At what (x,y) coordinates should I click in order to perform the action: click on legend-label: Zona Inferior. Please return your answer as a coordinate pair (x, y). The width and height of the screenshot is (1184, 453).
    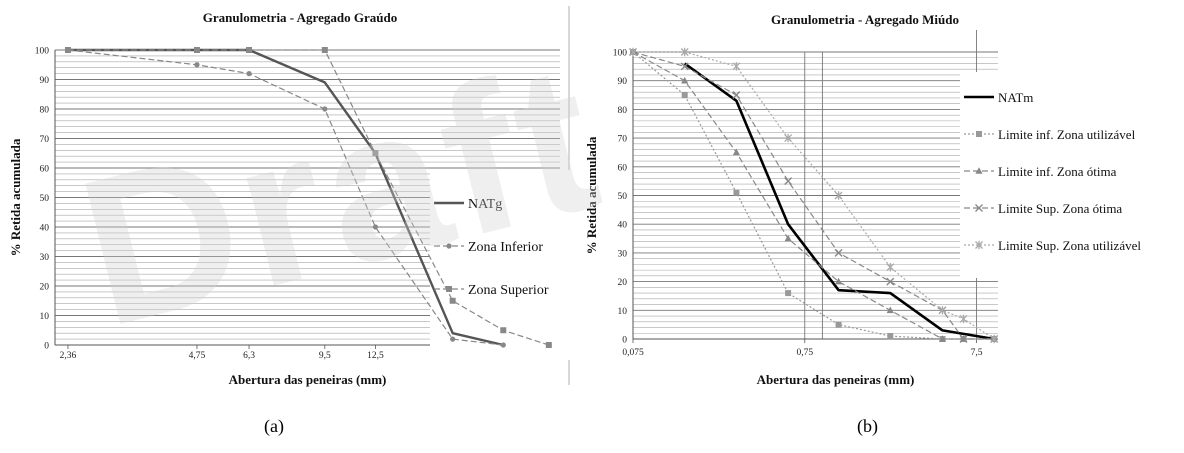
    Looking at the image, I should click on (505, 247).